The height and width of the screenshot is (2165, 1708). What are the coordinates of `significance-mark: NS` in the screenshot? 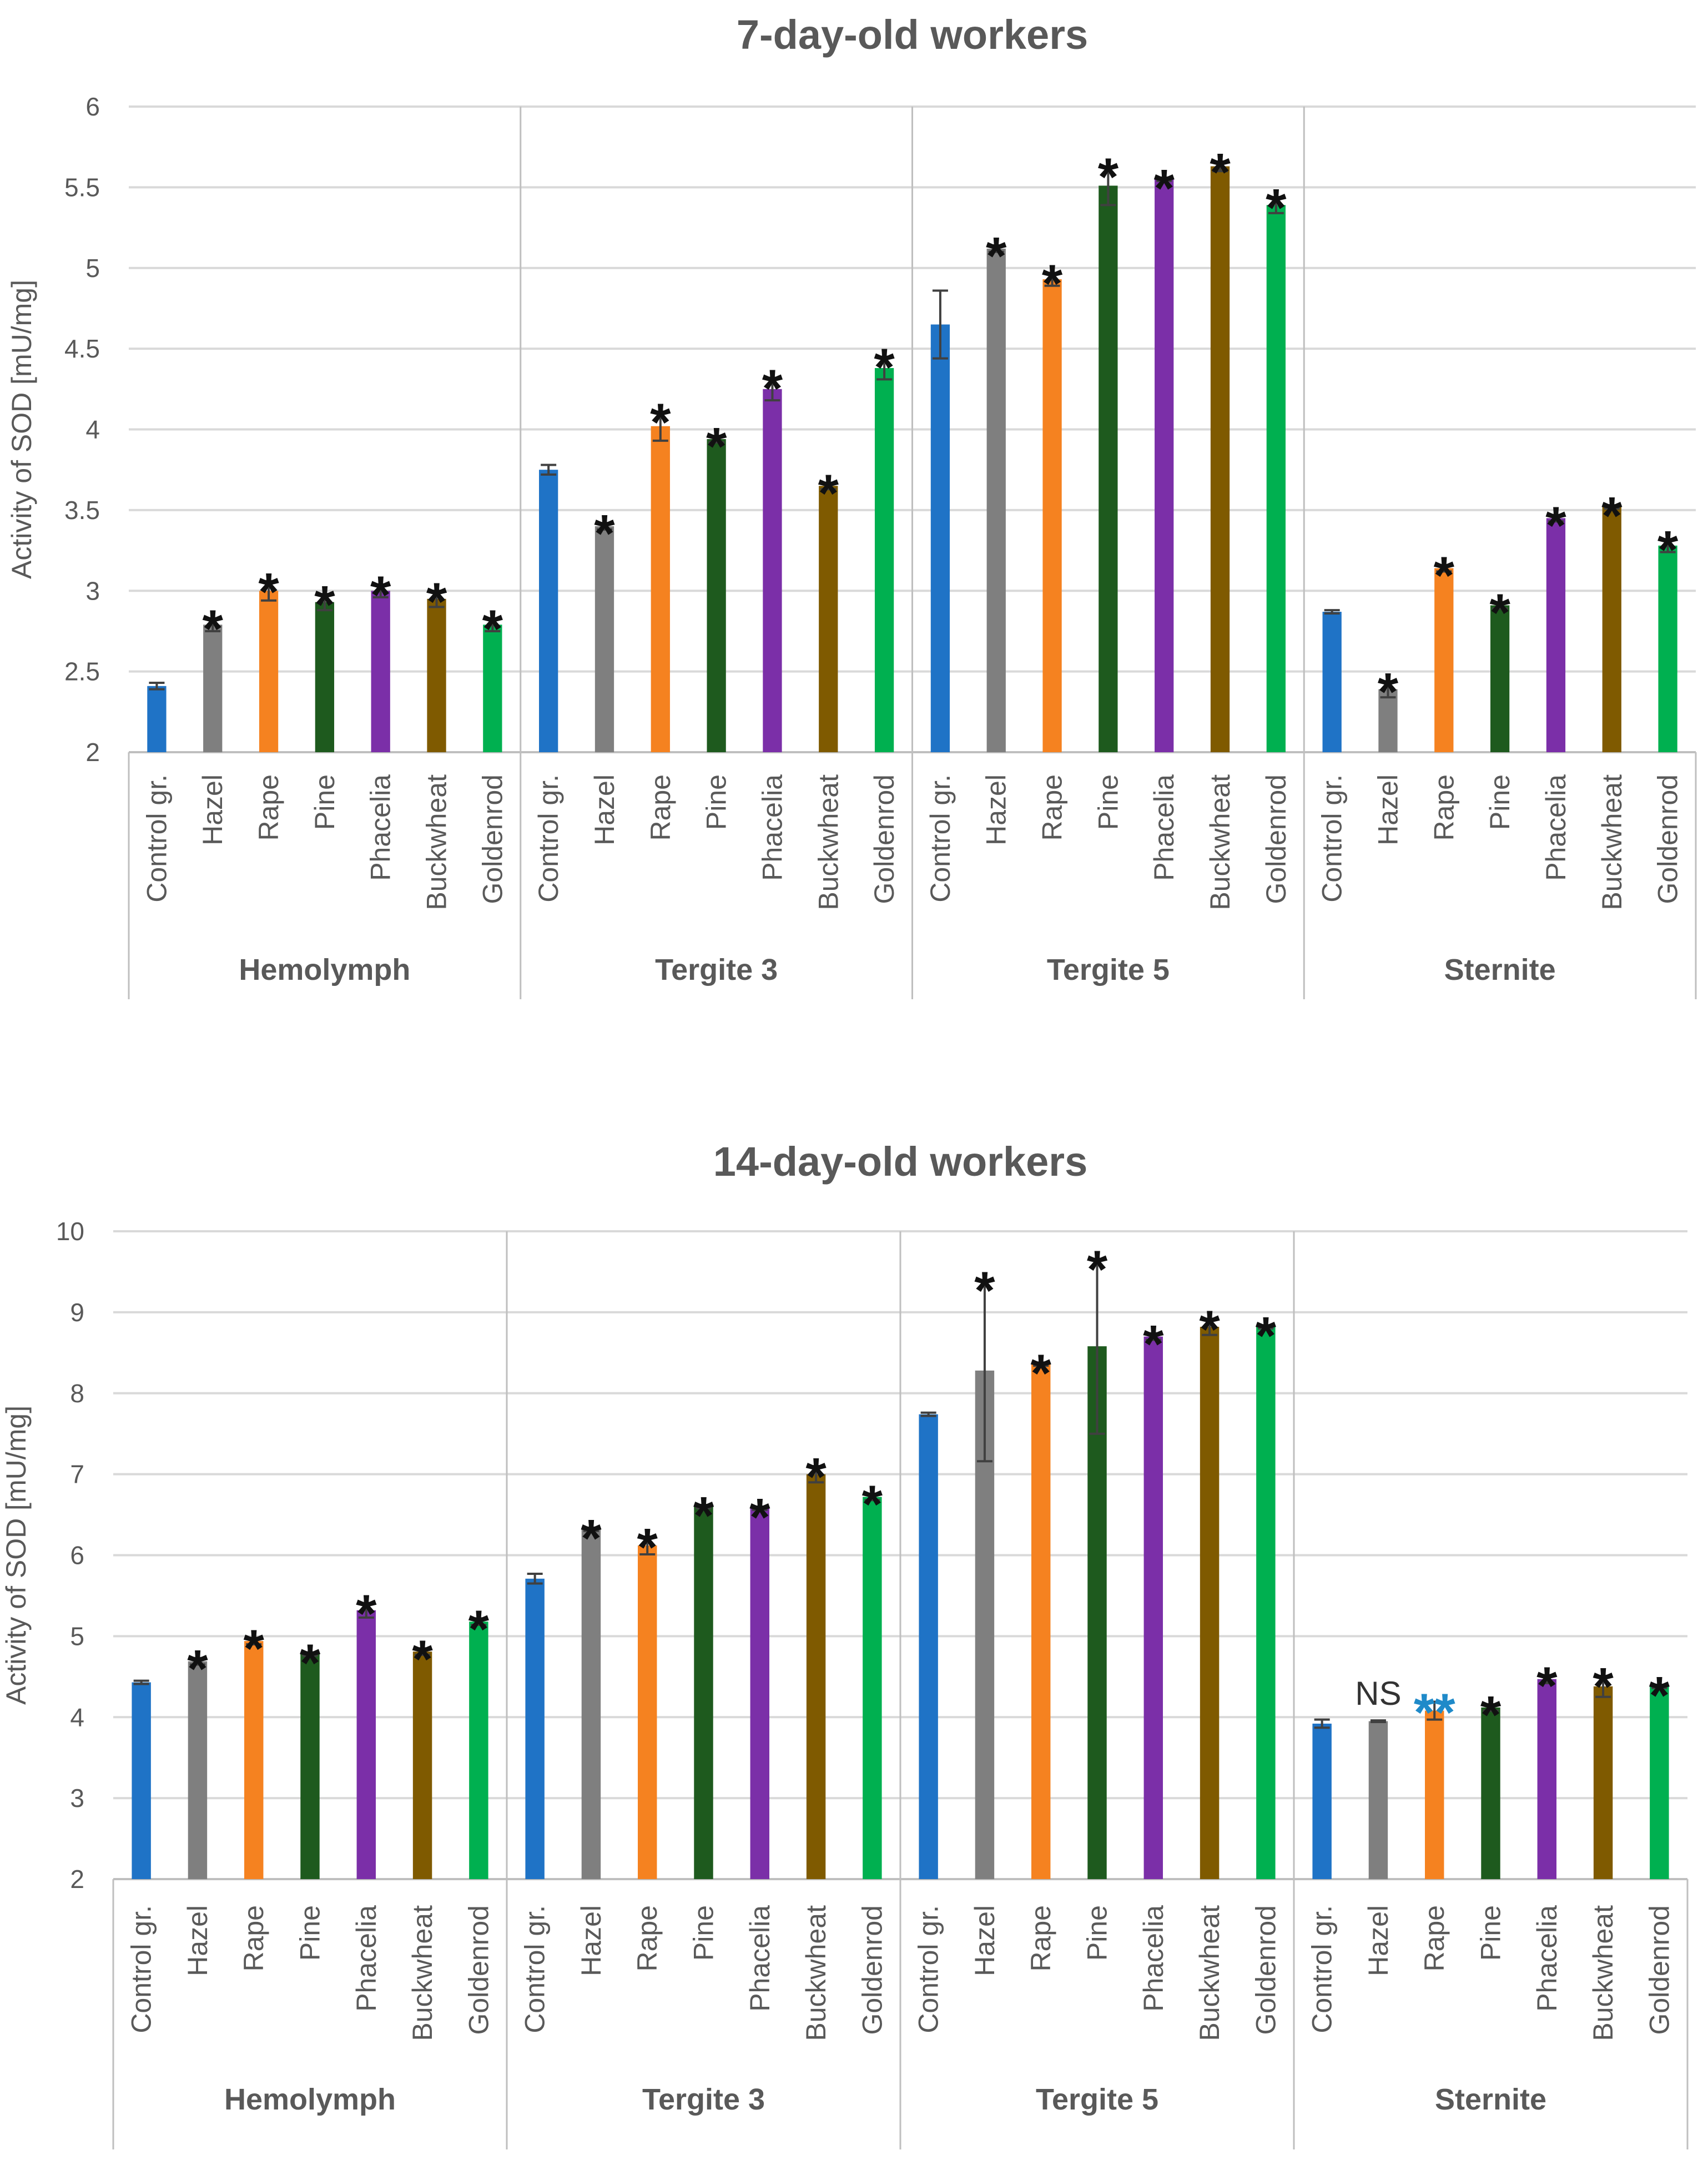 It's located at (1378, 1693).